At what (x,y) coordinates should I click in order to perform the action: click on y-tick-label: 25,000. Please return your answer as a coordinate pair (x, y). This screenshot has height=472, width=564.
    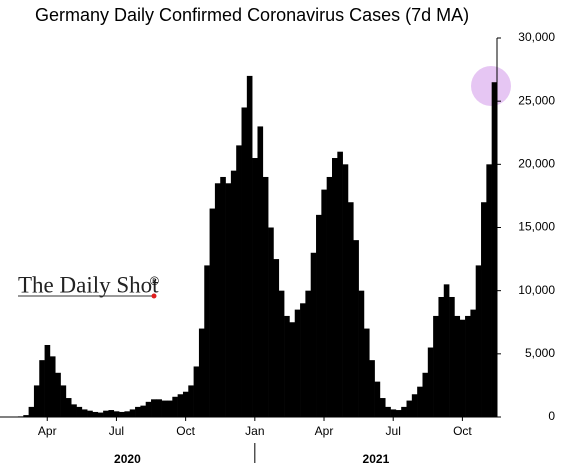
    Looking at the image, I should click on (536, 100).